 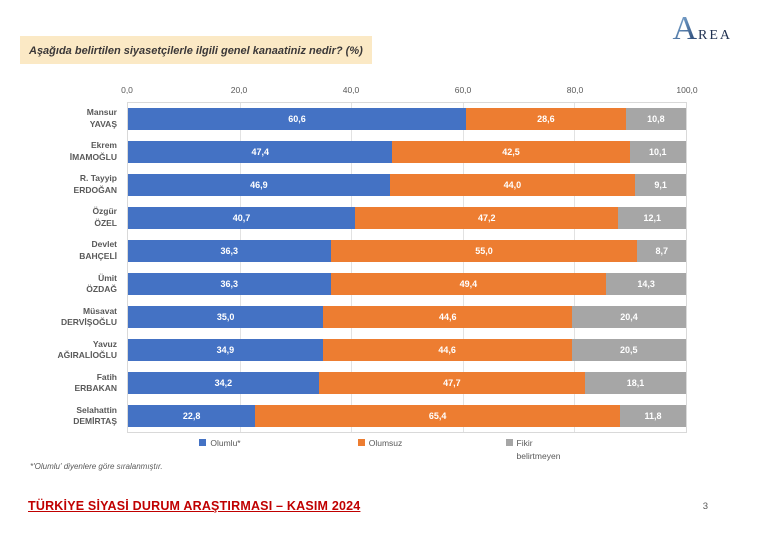 What do you see at coordinates (652, 218) in the screenshot?
I see `bar-value-label: 12,1` at bounding box center [652, 218].